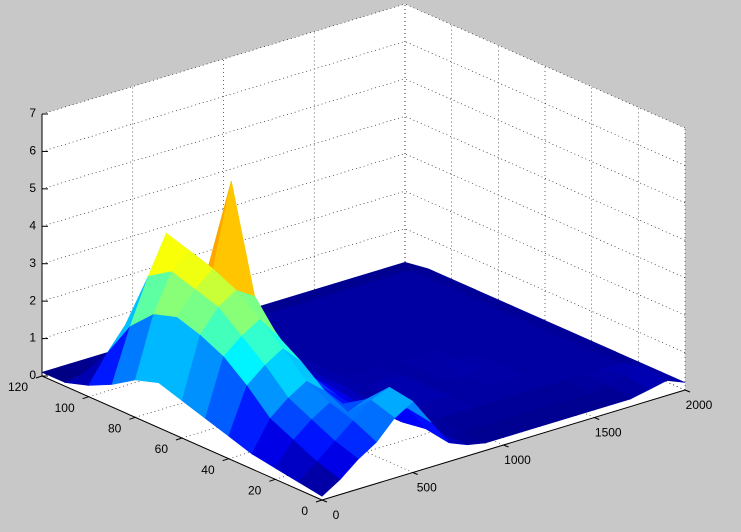 This screenshot has height=532, width=741. What do you see at coordinates (32, 225) in the screenshot?
I see `z-tick-label: 4` at bounding box center [32, 225].